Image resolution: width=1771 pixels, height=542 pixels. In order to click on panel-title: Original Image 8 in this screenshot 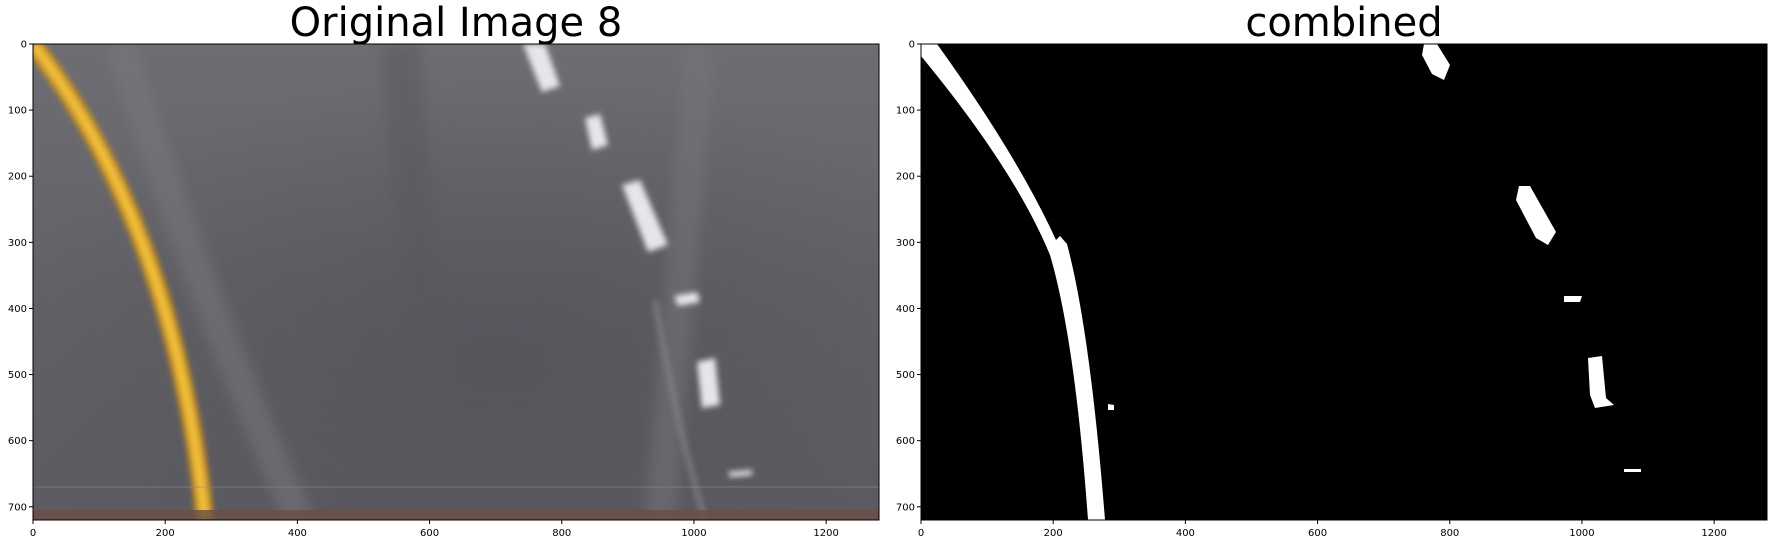, I will do `click(456, 23)`.